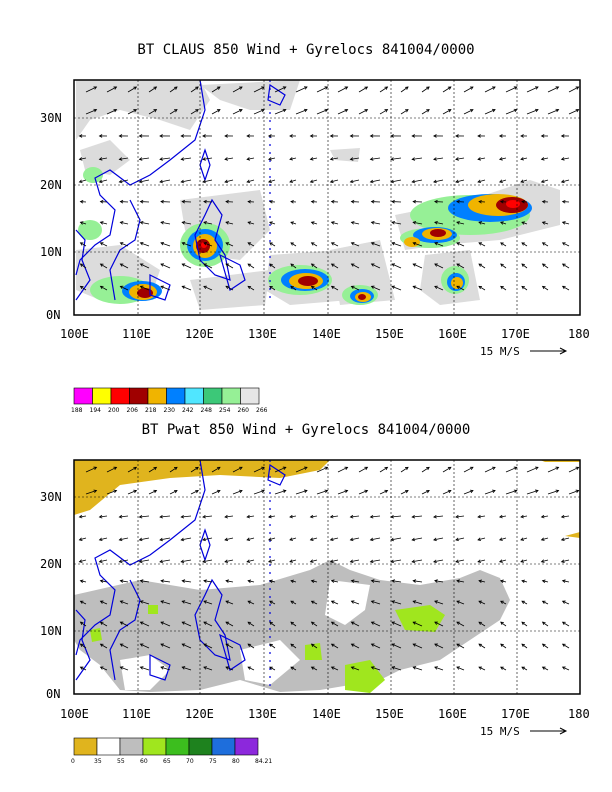  Describe the element at coordinates (51, 497) in the screenshot. I see `bottom-y-tick: 30N` at that location.